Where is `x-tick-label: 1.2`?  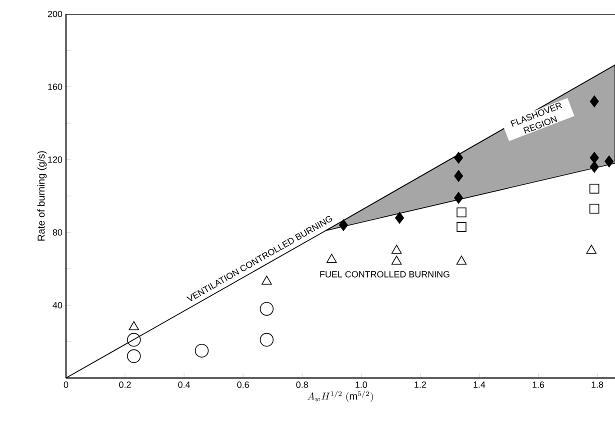 x-tick-label: 1.2 is located at coordinates (420, 385).